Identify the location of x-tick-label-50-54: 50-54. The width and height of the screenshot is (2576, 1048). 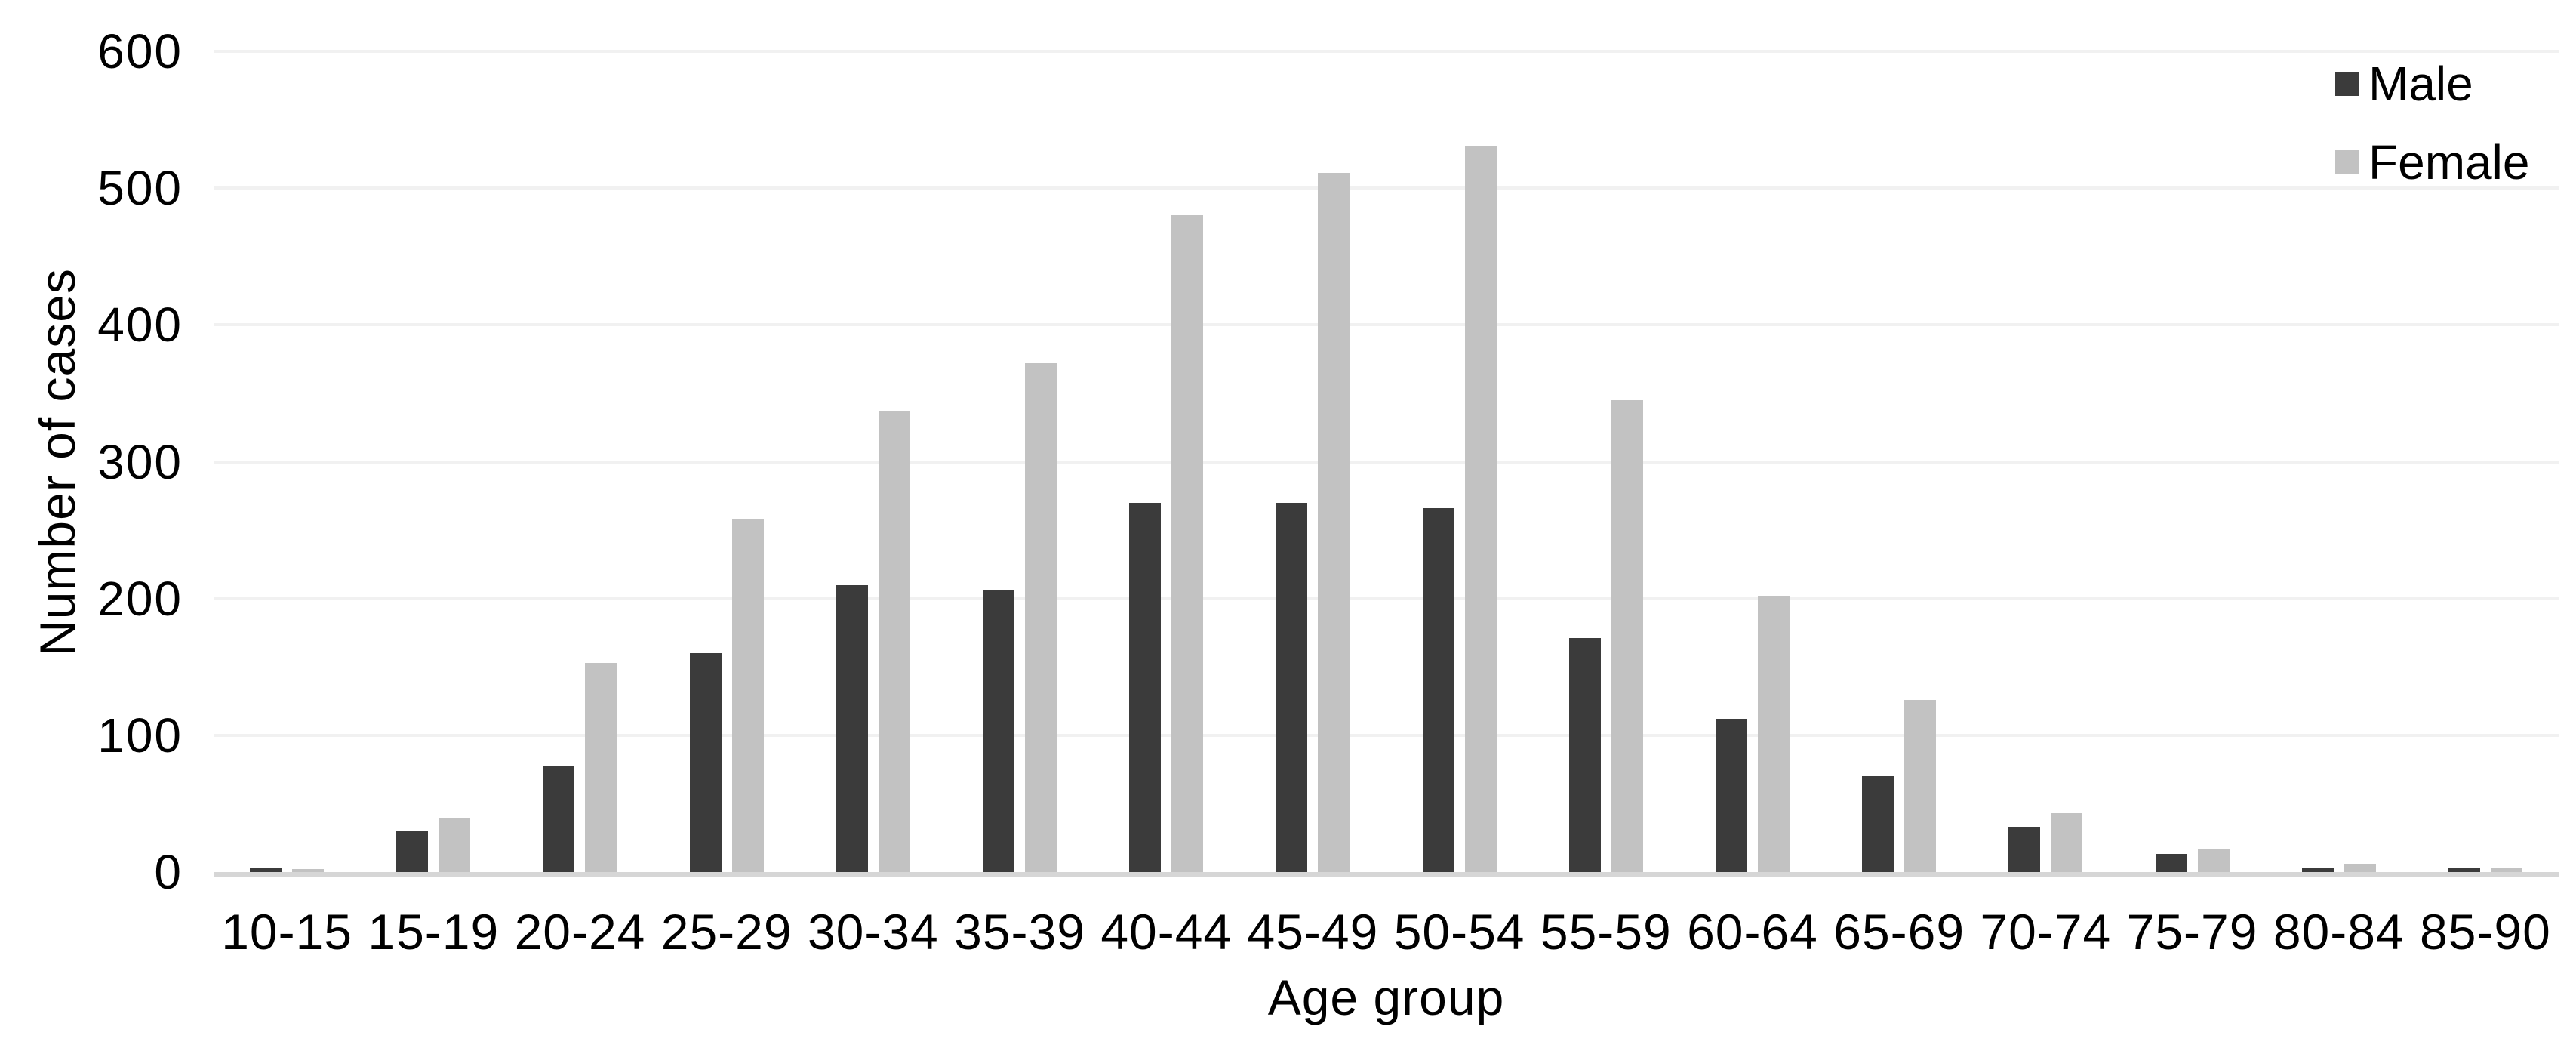
(1459, 932).